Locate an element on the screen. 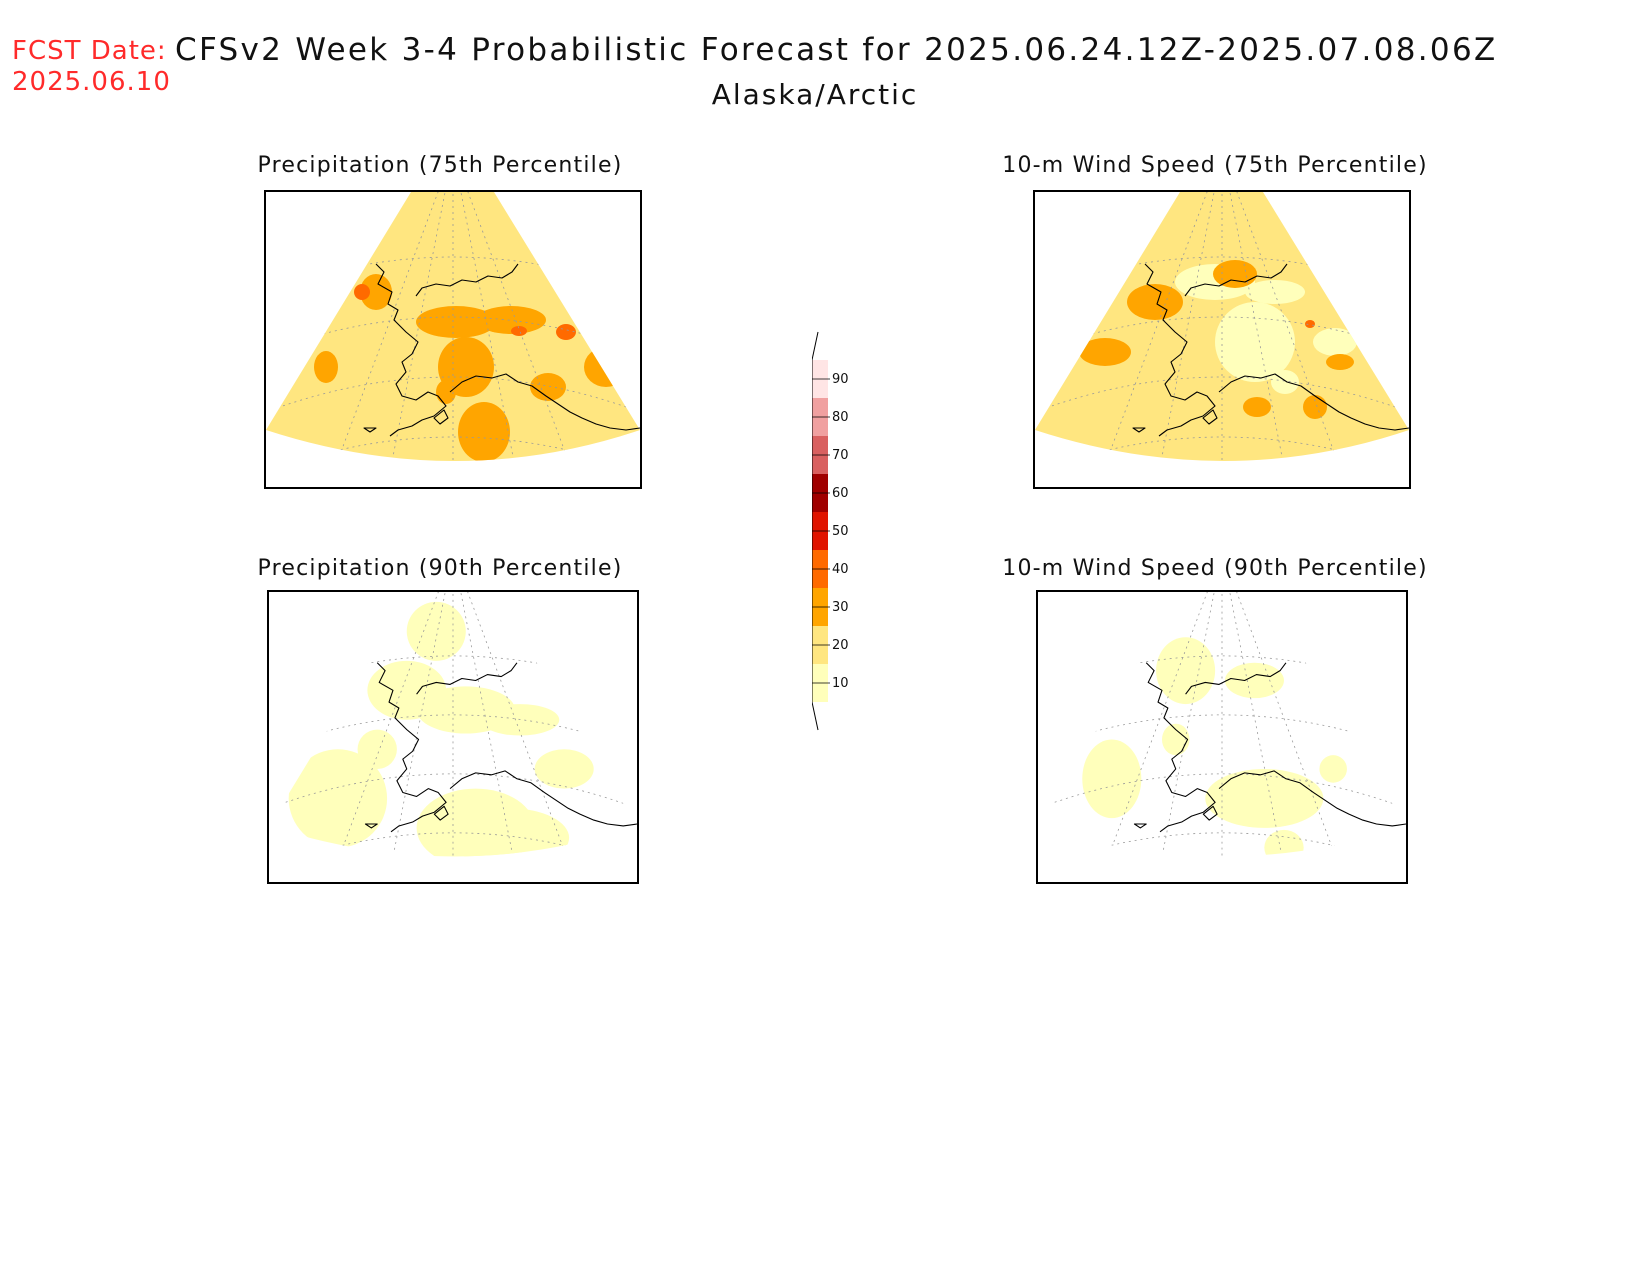  panel-title-precip-90: Precipitation (90th Percentile) is located at coordinates (440, 568).